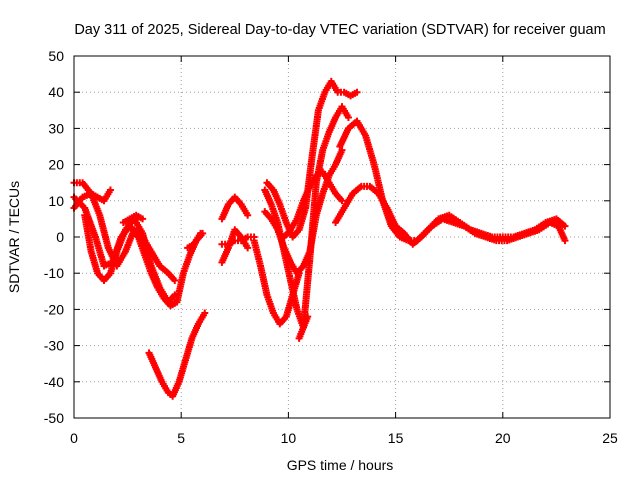 This screenshot has width=640, height=480. Describe the element at coordinates (181, 438) in the screenshot. I see `x-tick-label: 5` at that location.